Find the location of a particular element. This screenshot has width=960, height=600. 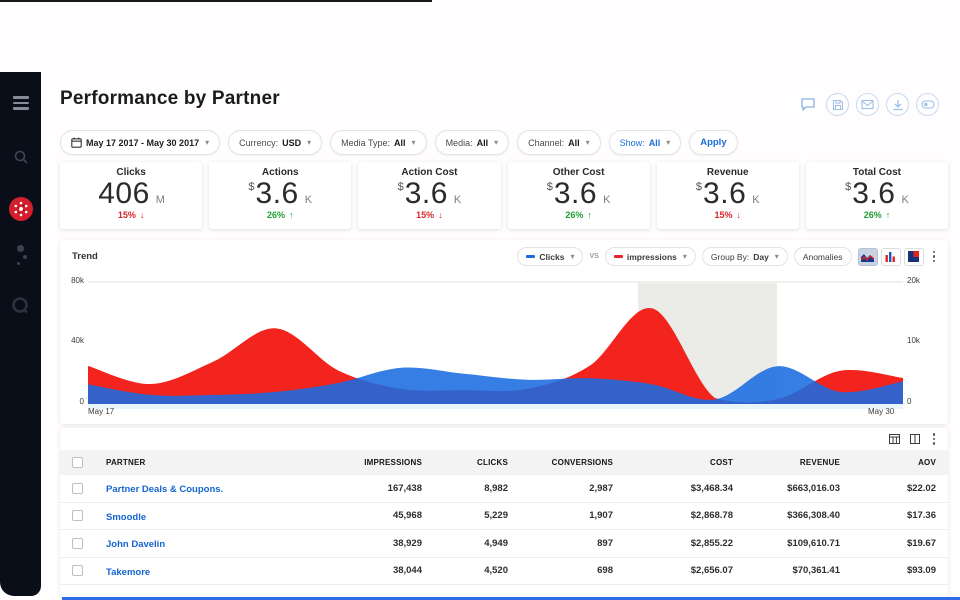

page-title: Performance by Partner is located at coordinates (170, 98).